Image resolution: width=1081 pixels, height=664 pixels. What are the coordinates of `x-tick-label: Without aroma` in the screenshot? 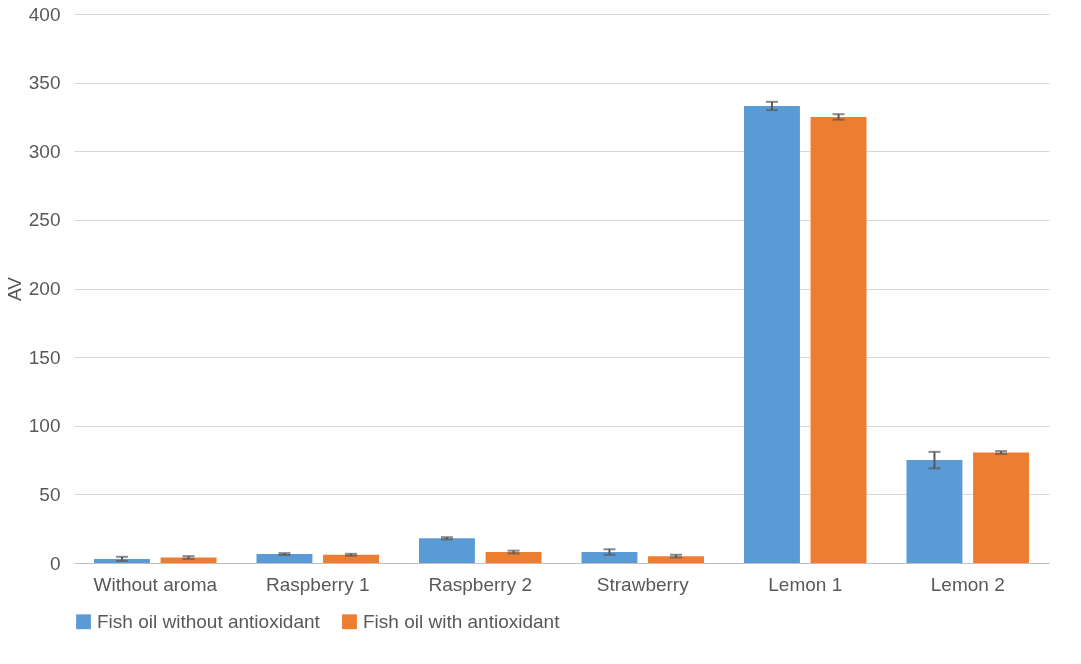 It's located at (155, 584).